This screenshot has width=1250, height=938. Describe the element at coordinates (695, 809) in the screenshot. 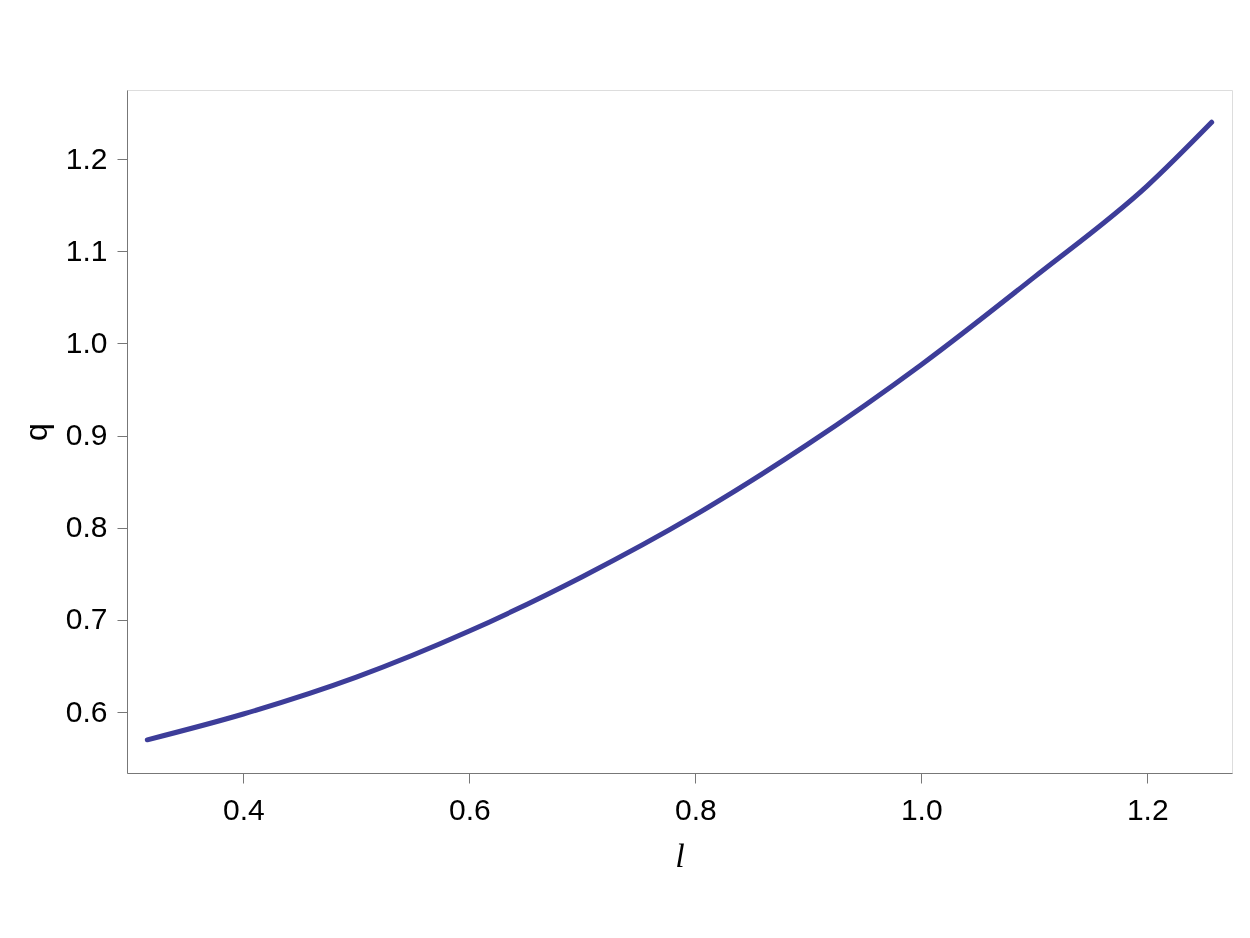

I see `x-tick-label: 0.8` at that location.